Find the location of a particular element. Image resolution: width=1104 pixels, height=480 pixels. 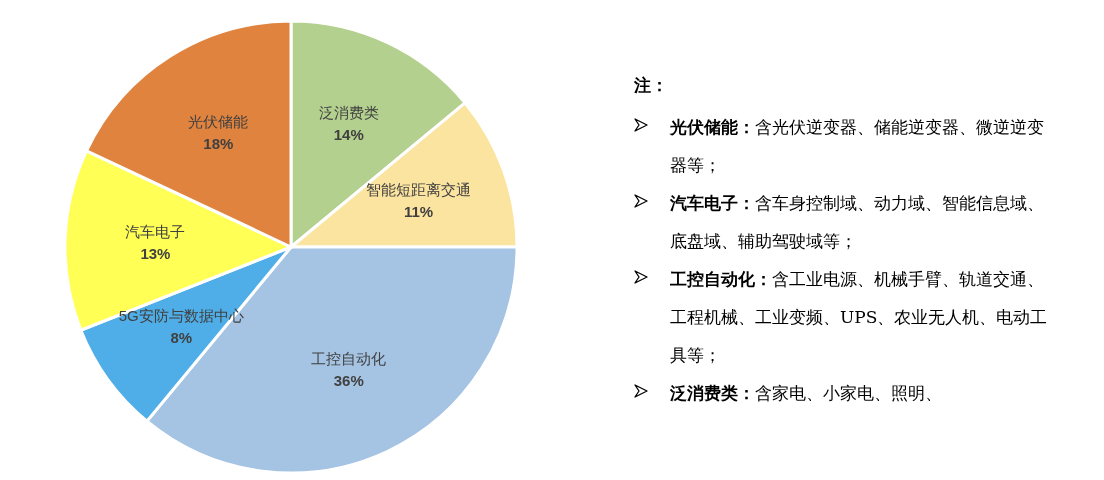

slice-label: 智能短距离交通 is located at coordinates (419, 190).